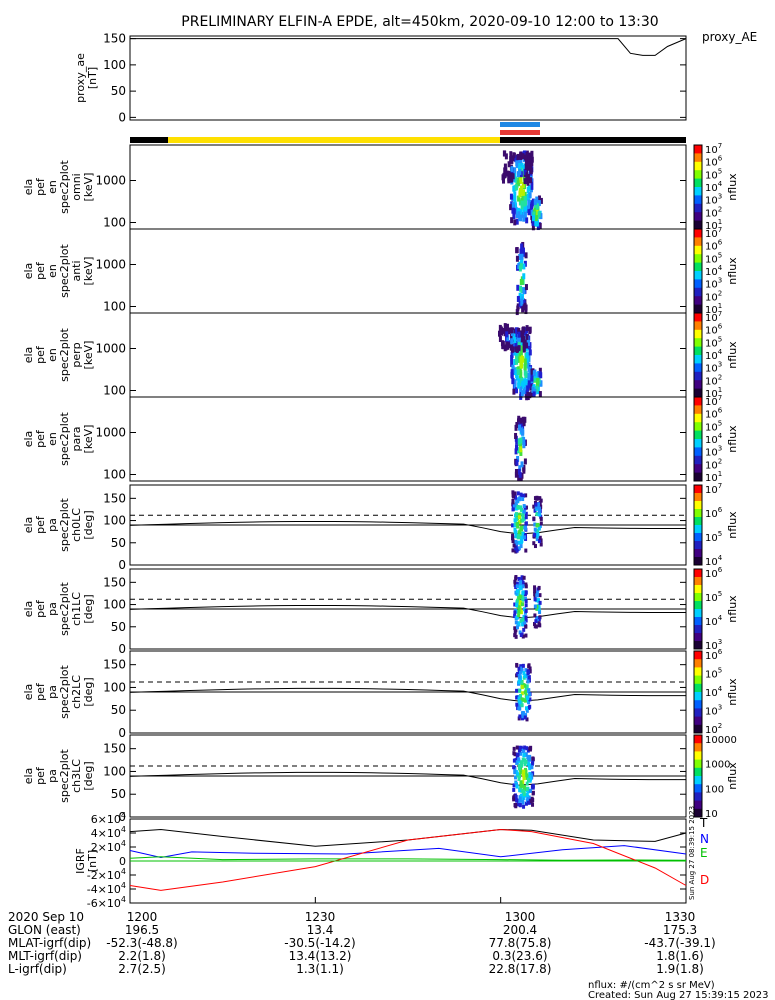 The height and width of the screenshot is (1000, 775). I want to click on colorbar-frame, so click(698, 692).